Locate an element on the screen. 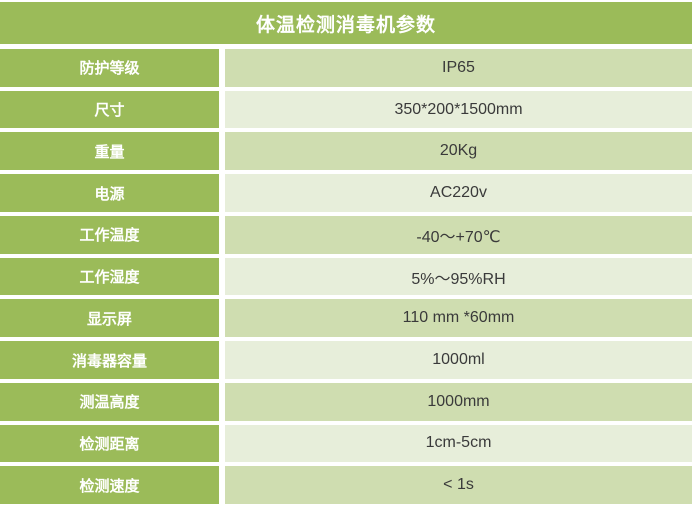 The height and width of the screenshot is (506, 692). table-row: 测温高度 1000mm is located at coordinates (346, 401).